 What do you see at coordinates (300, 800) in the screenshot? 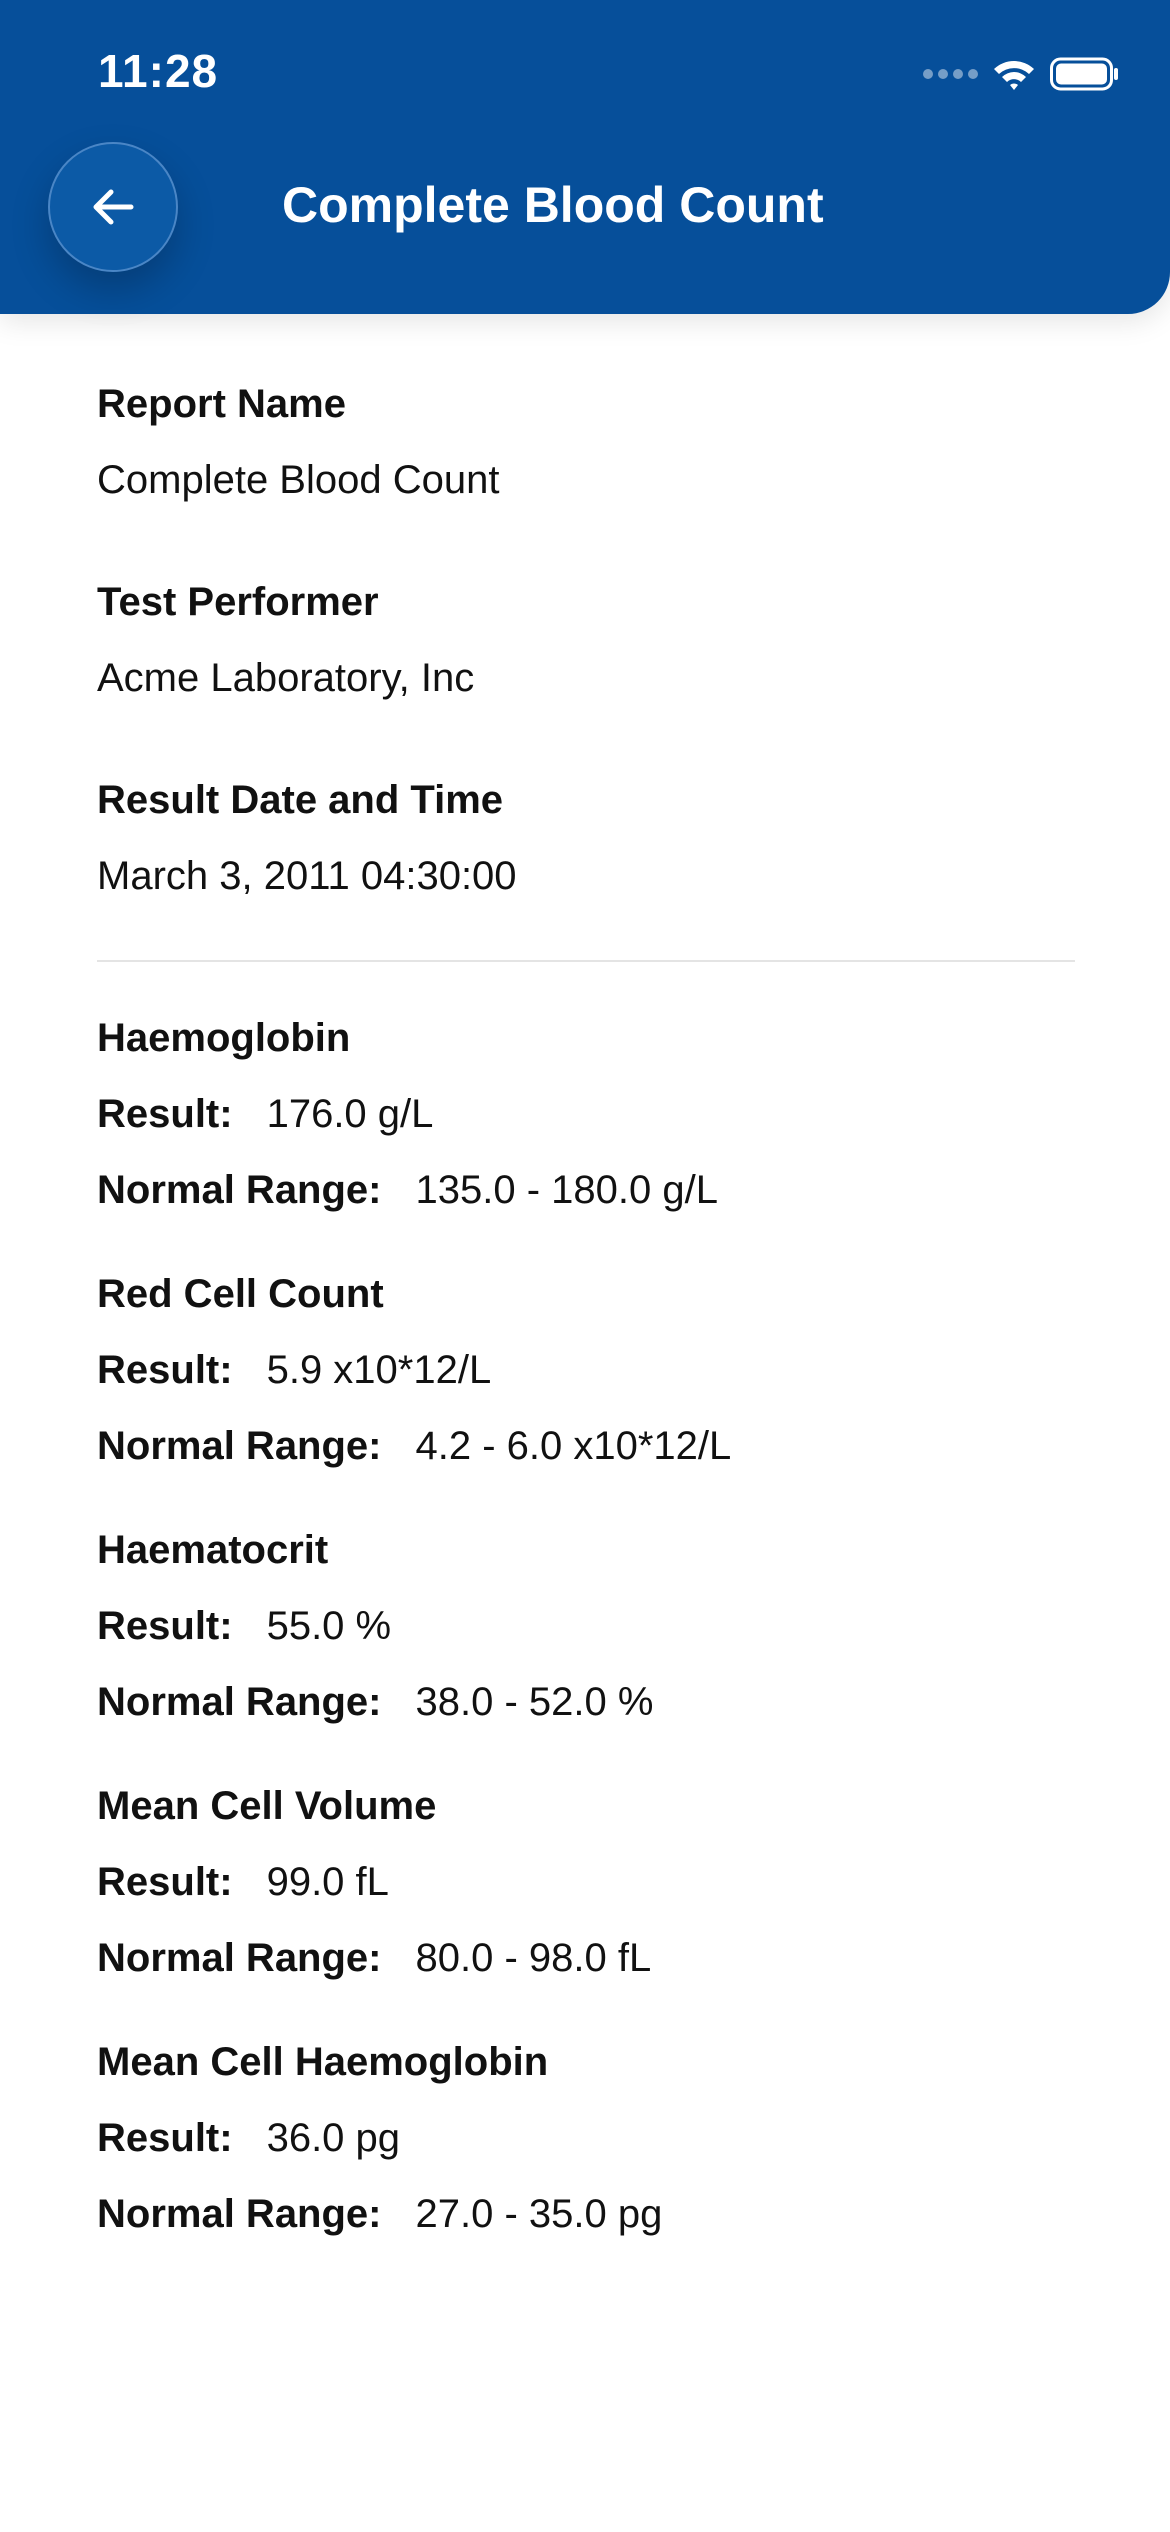
I see `field-label: Result Date and Time` at bounding box center [300, 800].